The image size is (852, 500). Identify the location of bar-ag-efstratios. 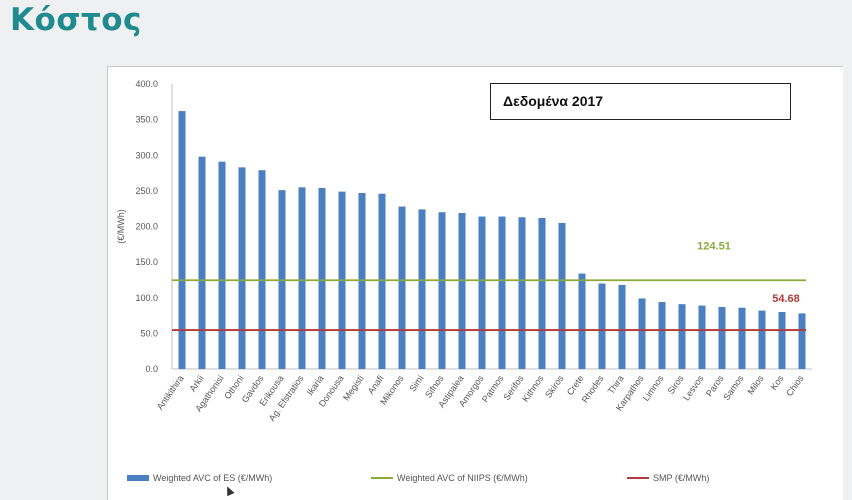
(302, 278).